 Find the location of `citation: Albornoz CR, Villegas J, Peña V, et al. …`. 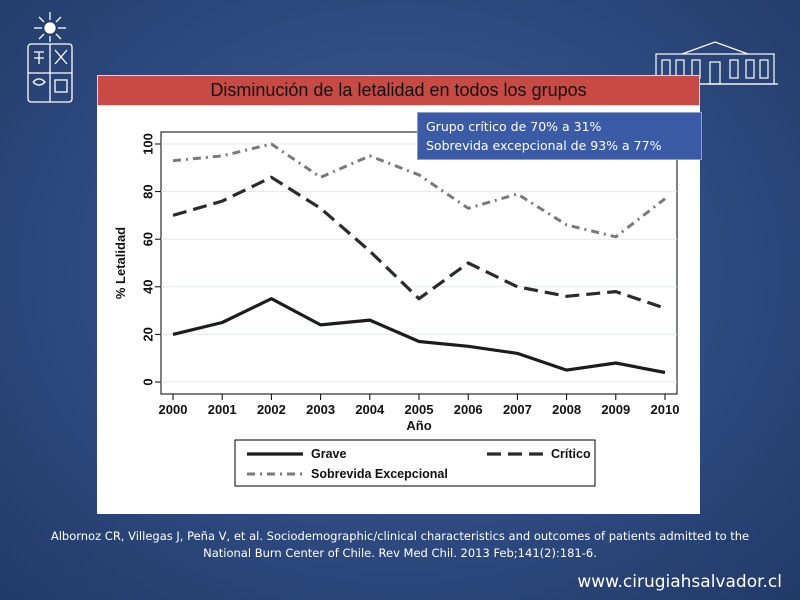

citation: Albornoz CR, Villegas J, Peña V, et al. … is located at coordinates (400, 545).